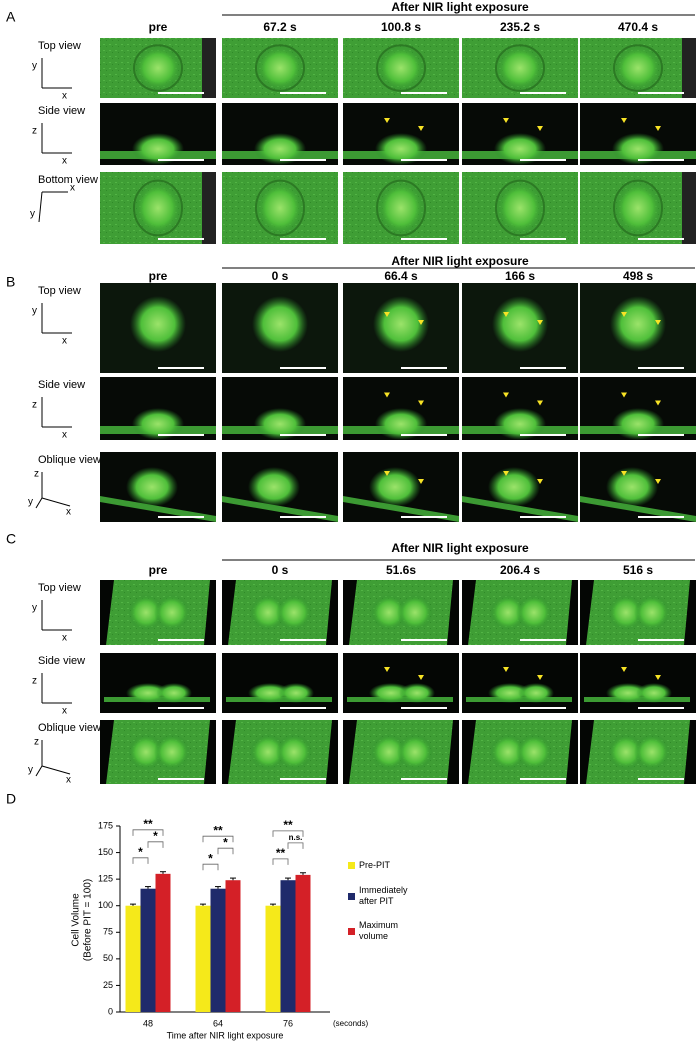  I want to click on column-label: 498 s, so click(638, 276).